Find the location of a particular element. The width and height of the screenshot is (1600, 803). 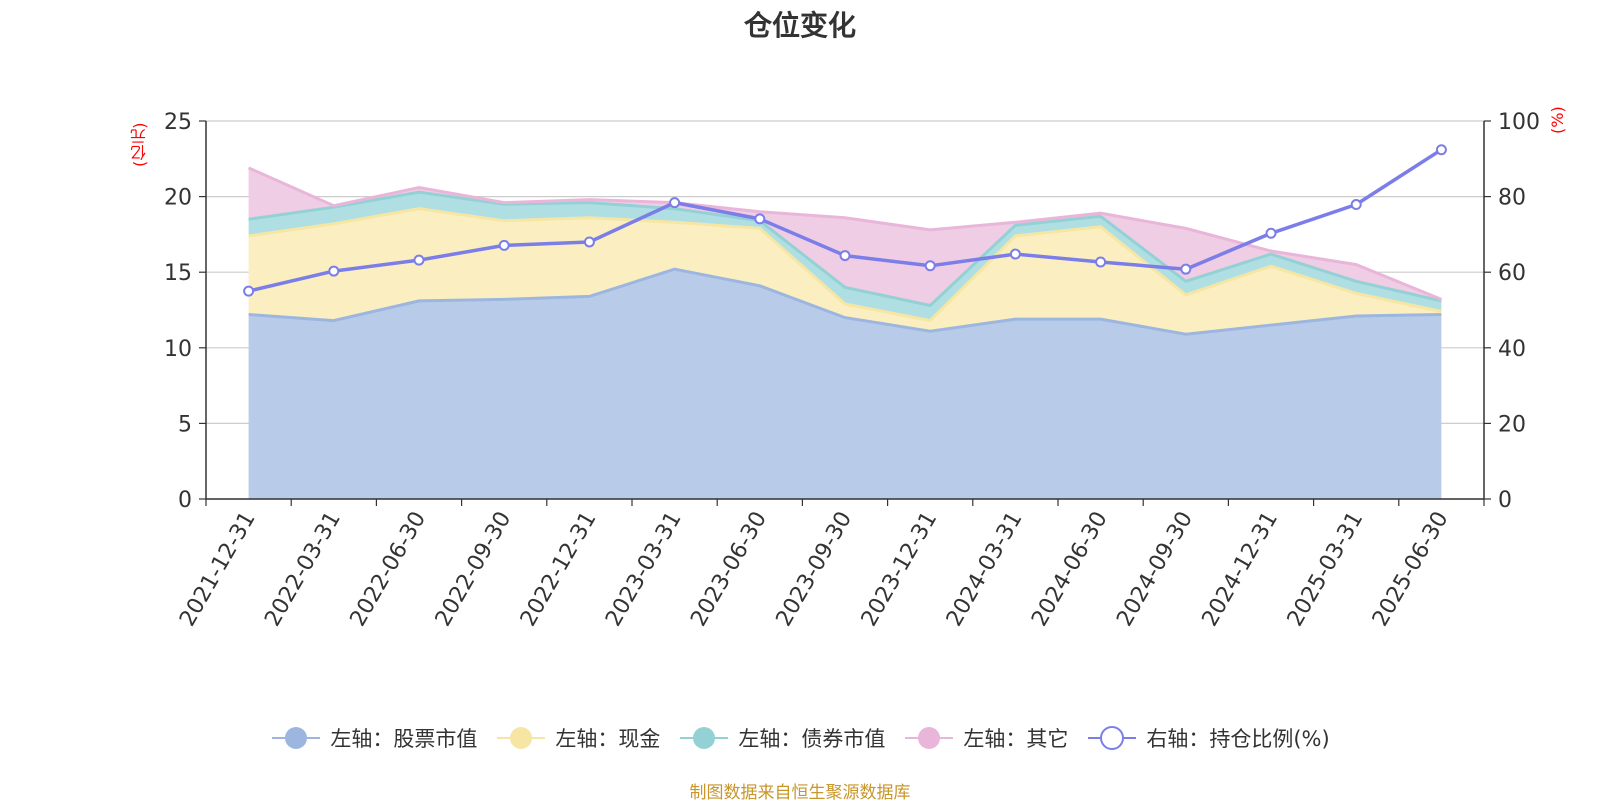

area-左轴：现金 is located at coordinates (845, 271).